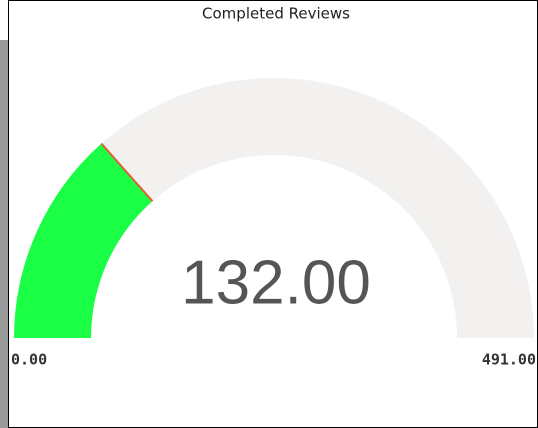 This screenshot has height=428, width=538. I want to click on limit-label: 0.00, so click(29, 360).